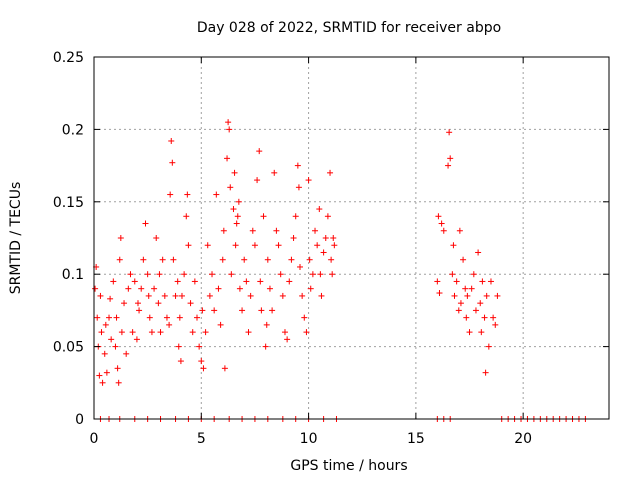 This screenshot has width=640, height=485. Describe the element at coordinates (68, 348) in the screenshot. I see `y-tick-label: 0.05` at that location.